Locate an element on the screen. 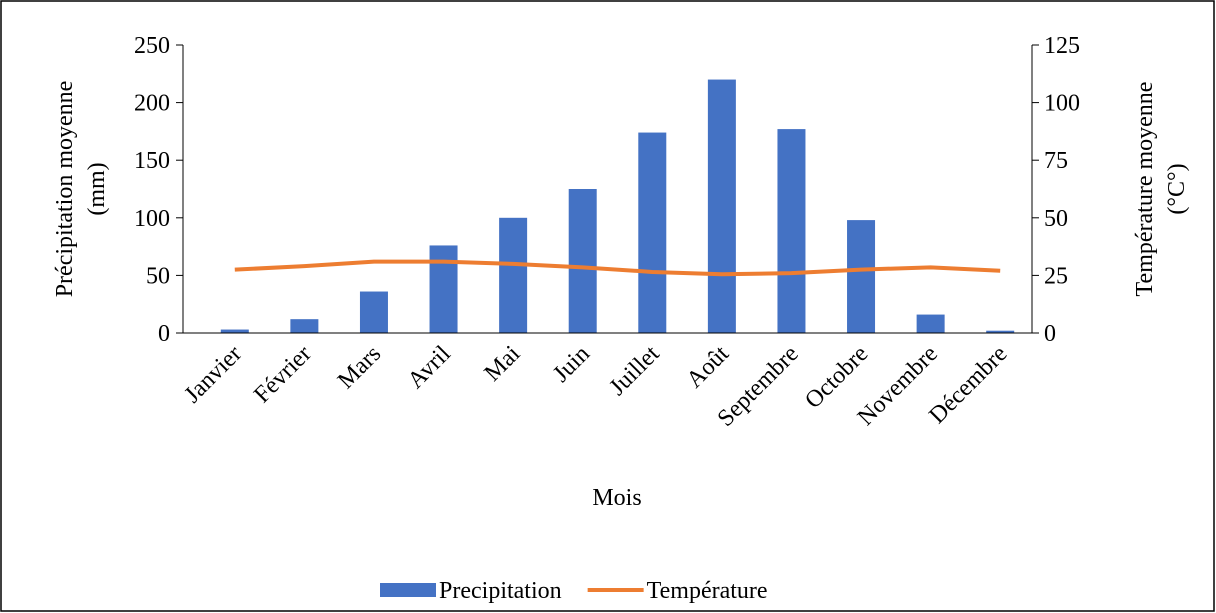 The image size is (1216, 613). legend-label: Température is located at coordinates (707, 591).